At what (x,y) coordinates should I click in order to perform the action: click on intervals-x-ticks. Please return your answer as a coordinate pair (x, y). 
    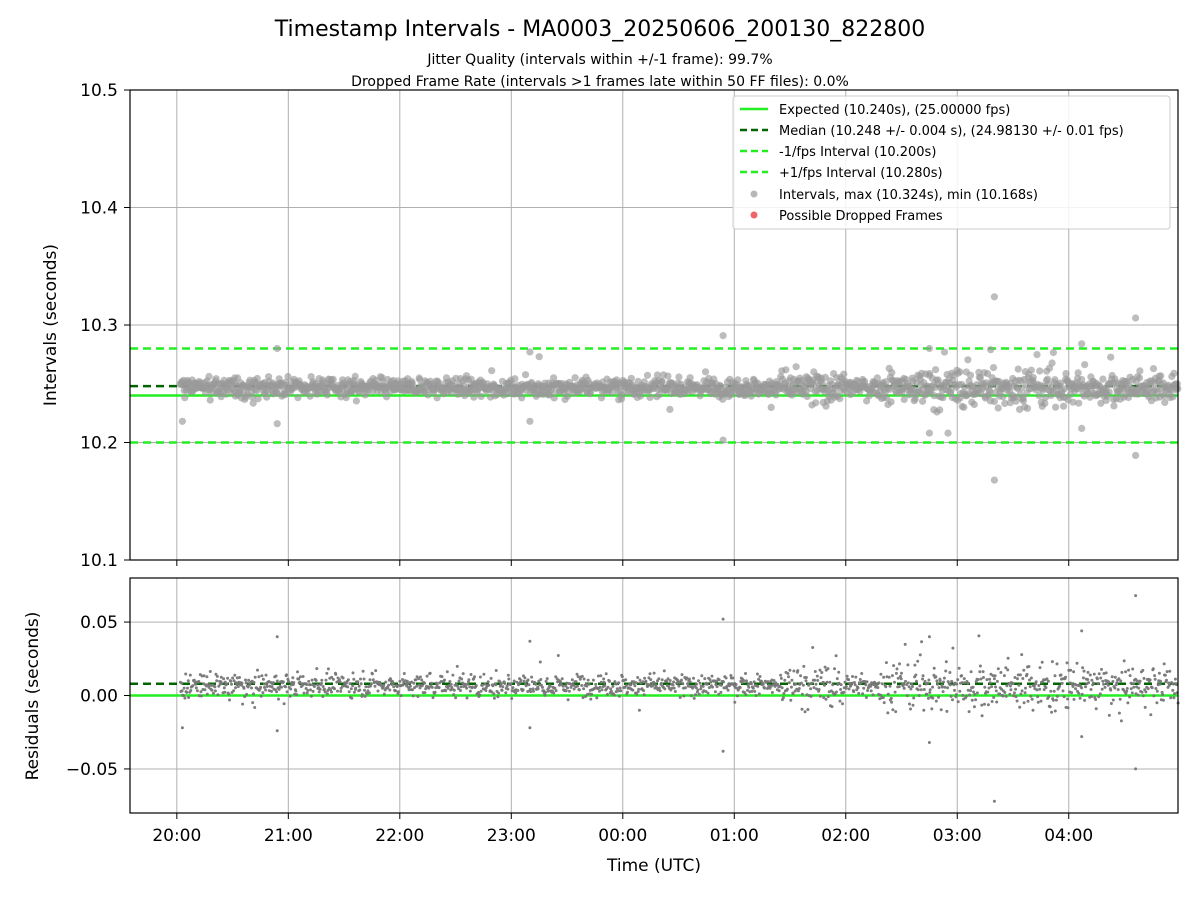
    Looking at the image, I should click on (623, 563).